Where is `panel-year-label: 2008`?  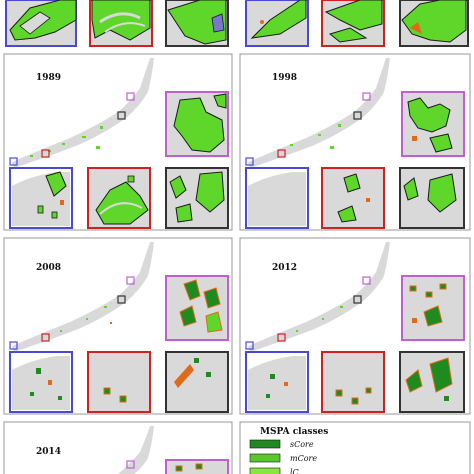
panel-year-label: 2008 is located at coordinates (48, 268).